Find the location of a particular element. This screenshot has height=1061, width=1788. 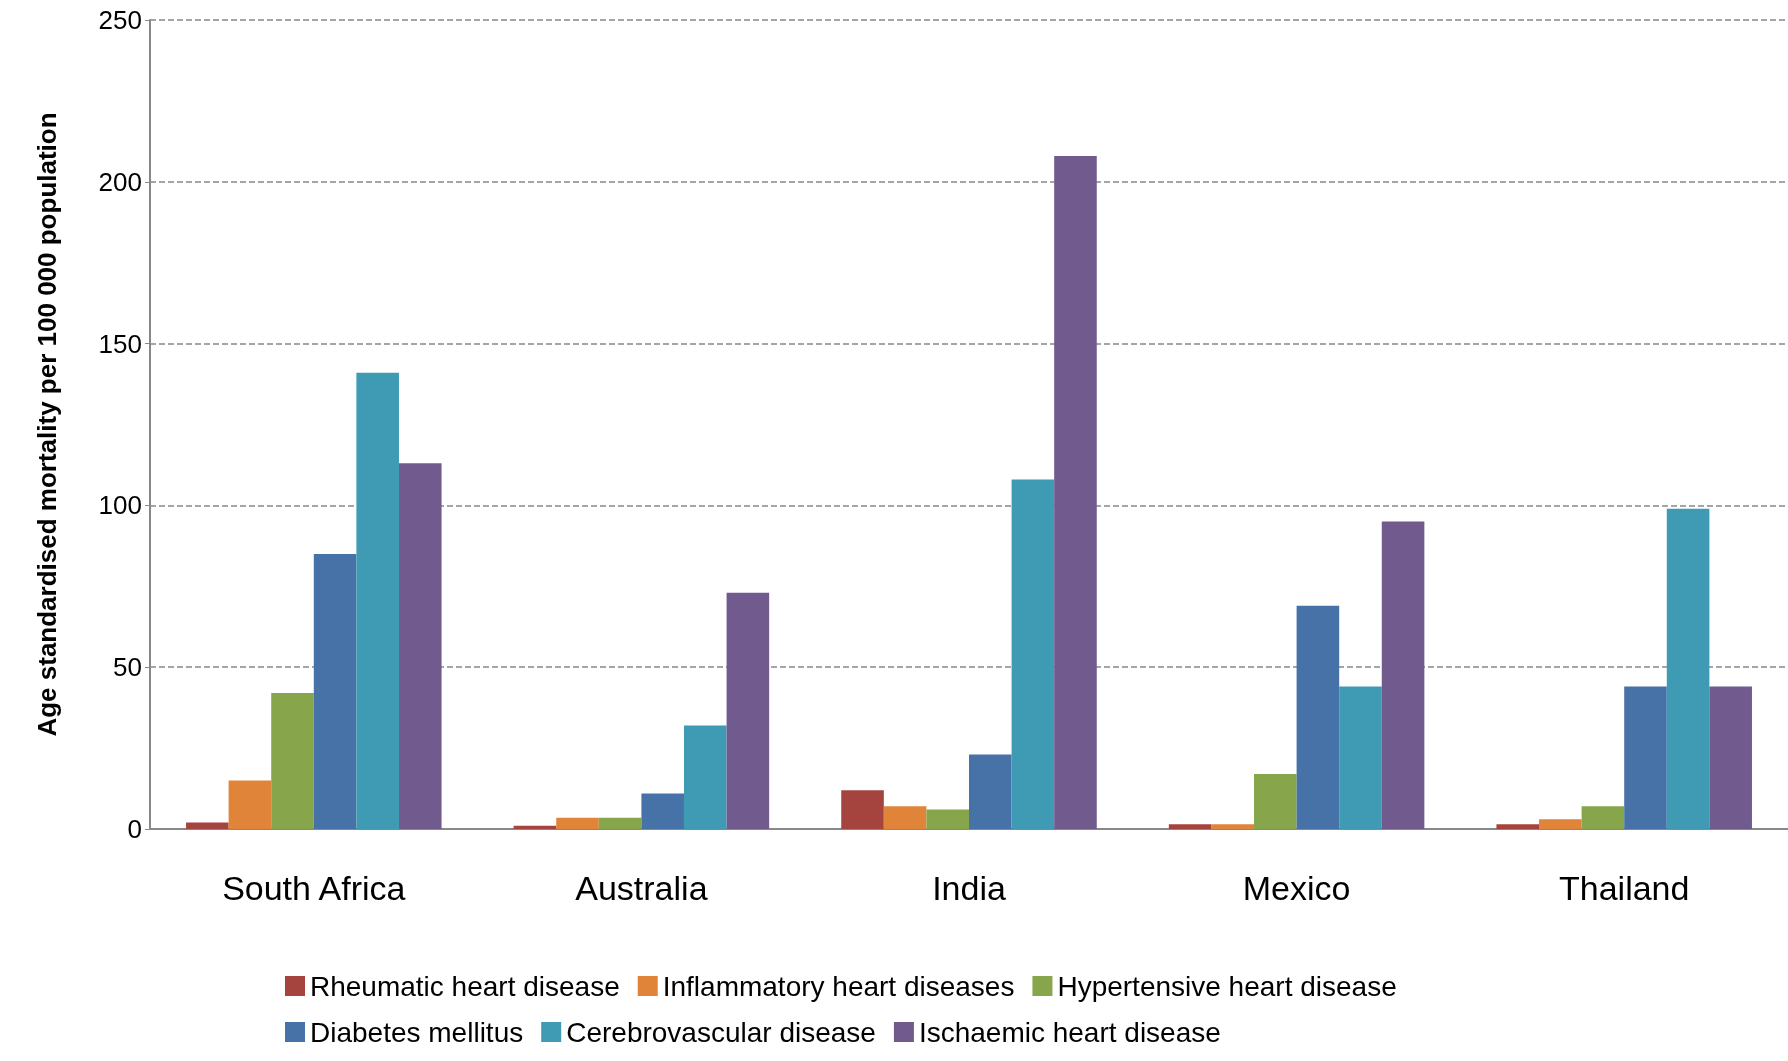

x-tick-label: Australia is located at coordinates (641, 888).